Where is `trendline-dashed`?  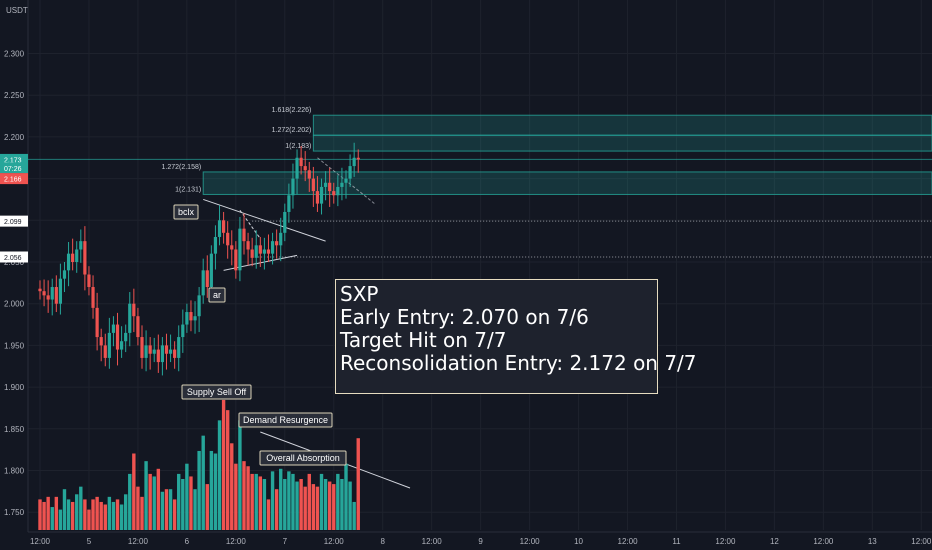 trendline-dashed is located at coordinates (250, 224).